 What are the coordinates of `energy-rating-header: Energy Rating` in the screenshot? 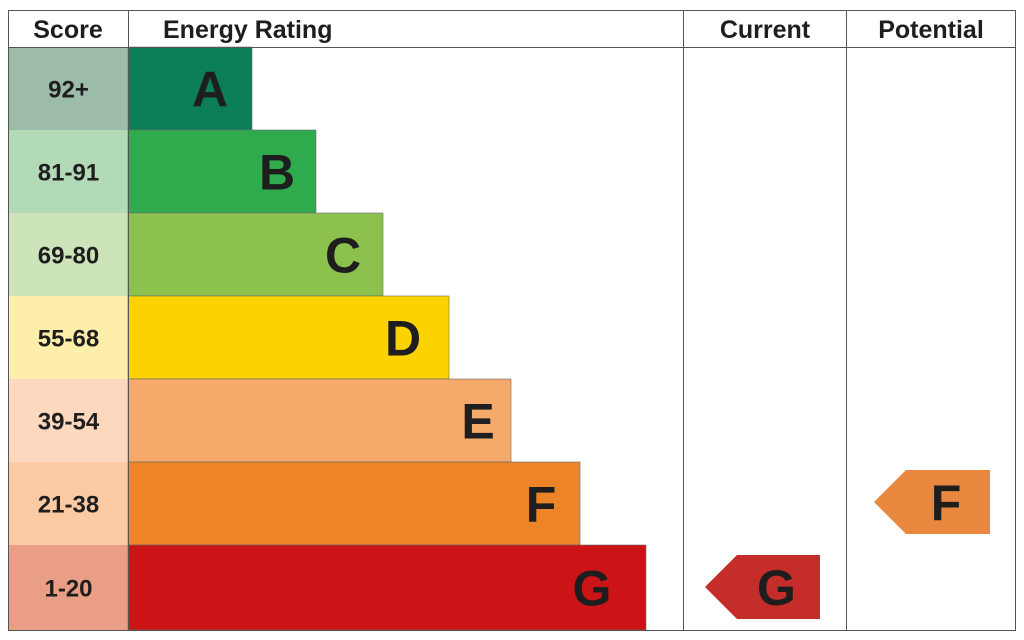 It's located at (247, 30).